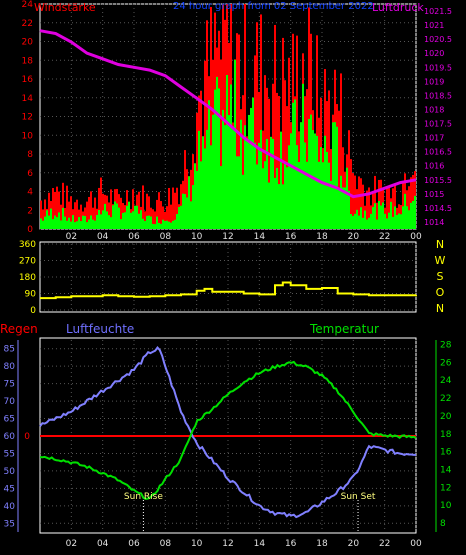  Describe the element at coordinates (30, 155) in the screenshot. I see `windstaerke-tick-label: 8` at that location.